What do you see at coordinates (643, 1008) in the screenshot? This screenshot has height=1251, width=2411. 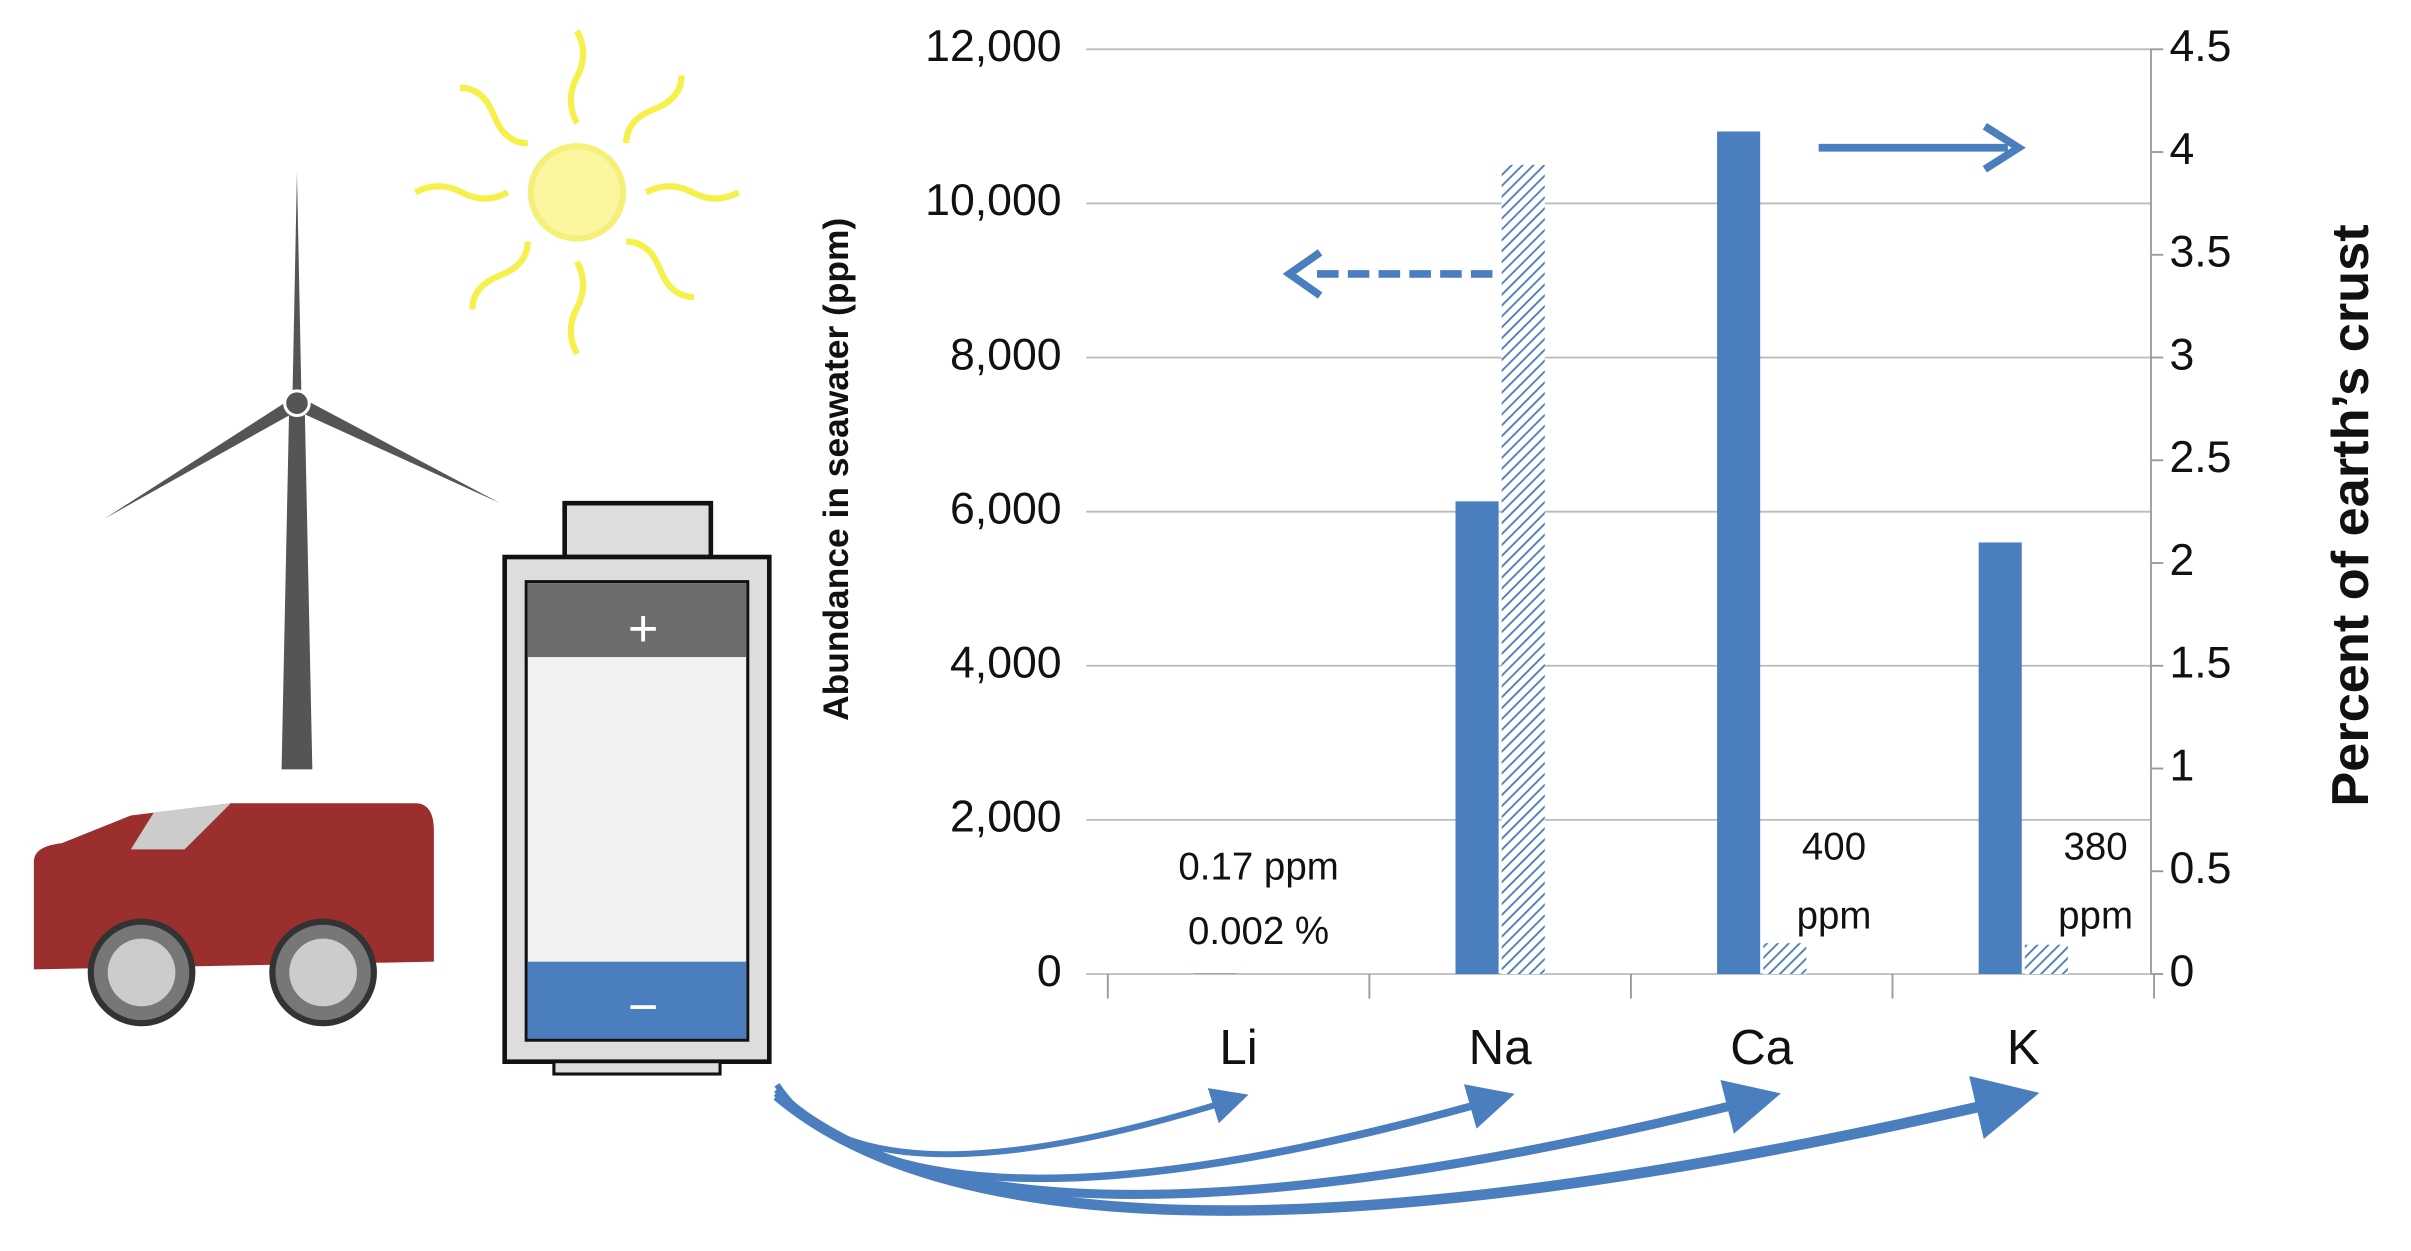 I see `battery-minus: −` at bounding box center [643, 1008].